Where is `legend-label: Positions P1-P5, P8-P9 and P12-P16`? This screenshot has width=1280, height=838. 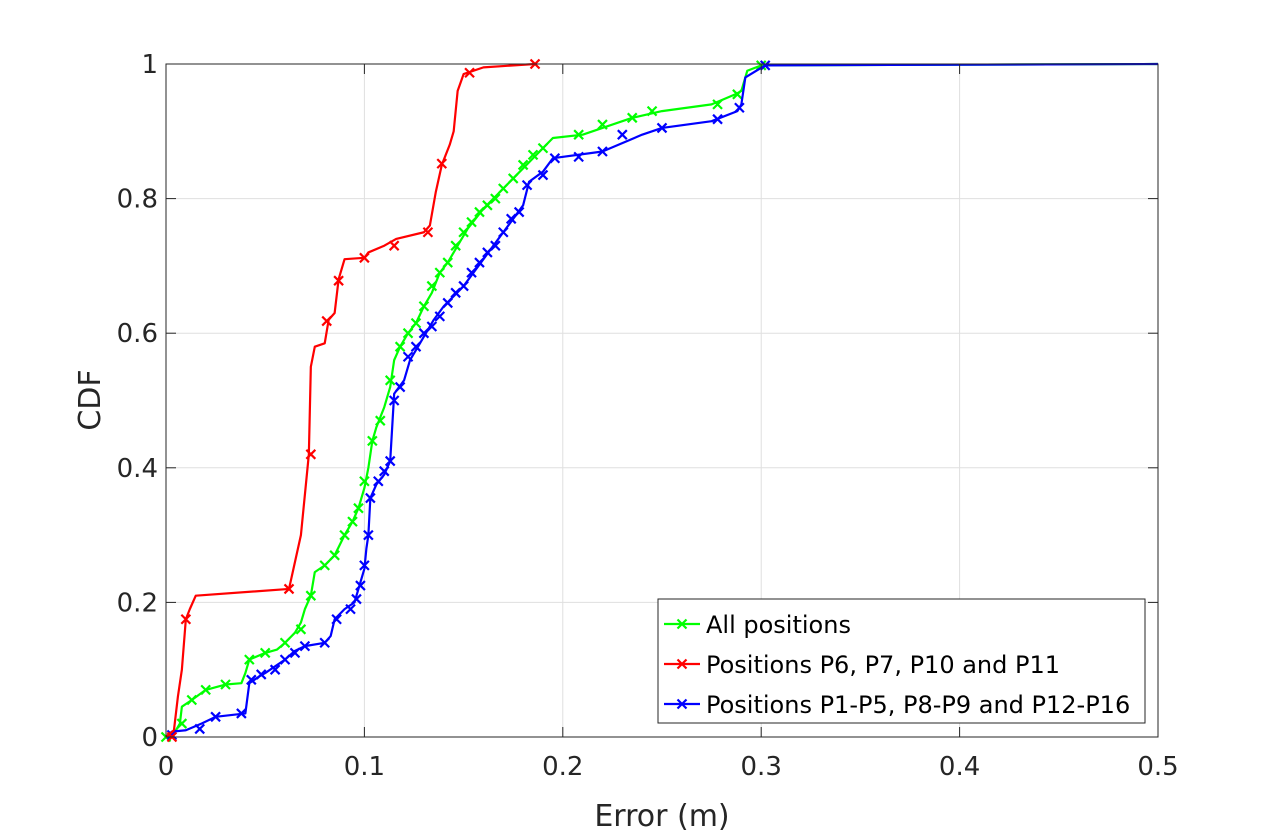
legend-label: Positions P1-P5, P8-P9 and P12-P16 is located at coordinates (918, 705).